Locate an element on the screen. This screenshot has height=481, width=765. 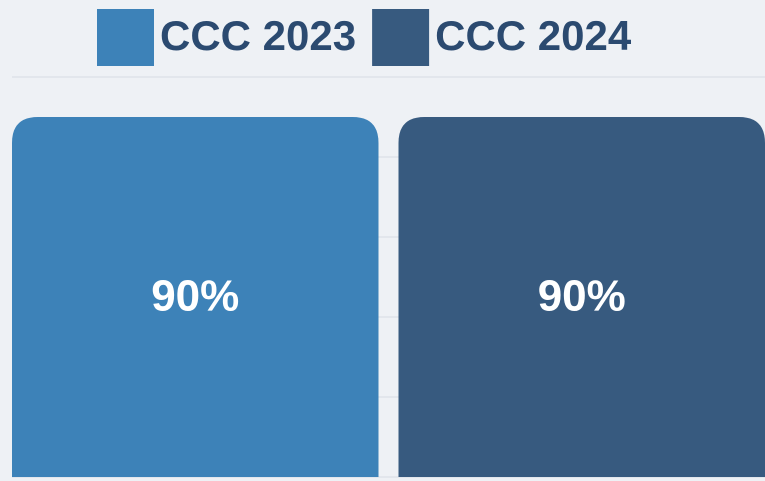
legend-label: CCC 2023 is located at coordinates (258, 35).